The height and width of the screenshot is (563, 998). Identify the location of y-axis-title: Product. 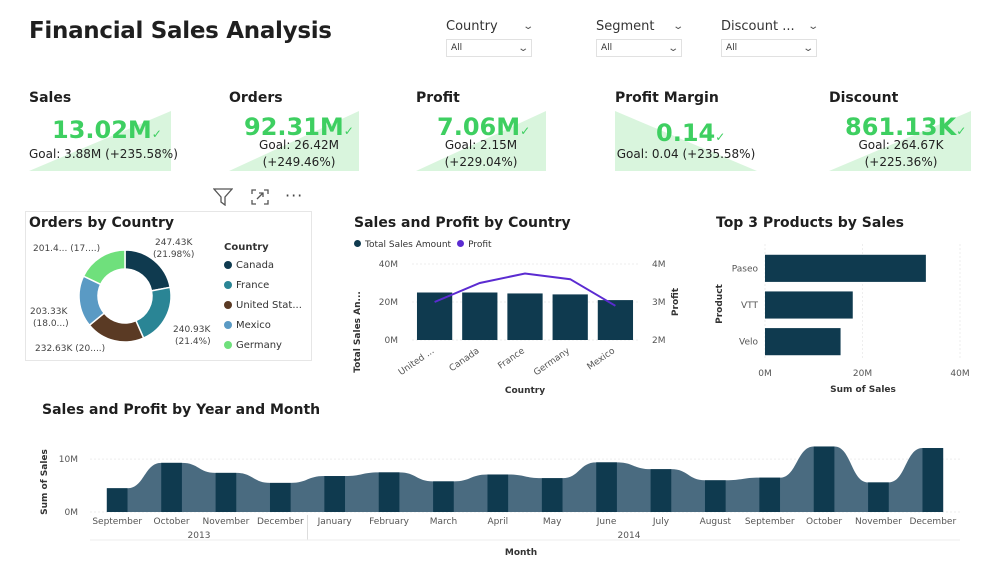
(720, 303).